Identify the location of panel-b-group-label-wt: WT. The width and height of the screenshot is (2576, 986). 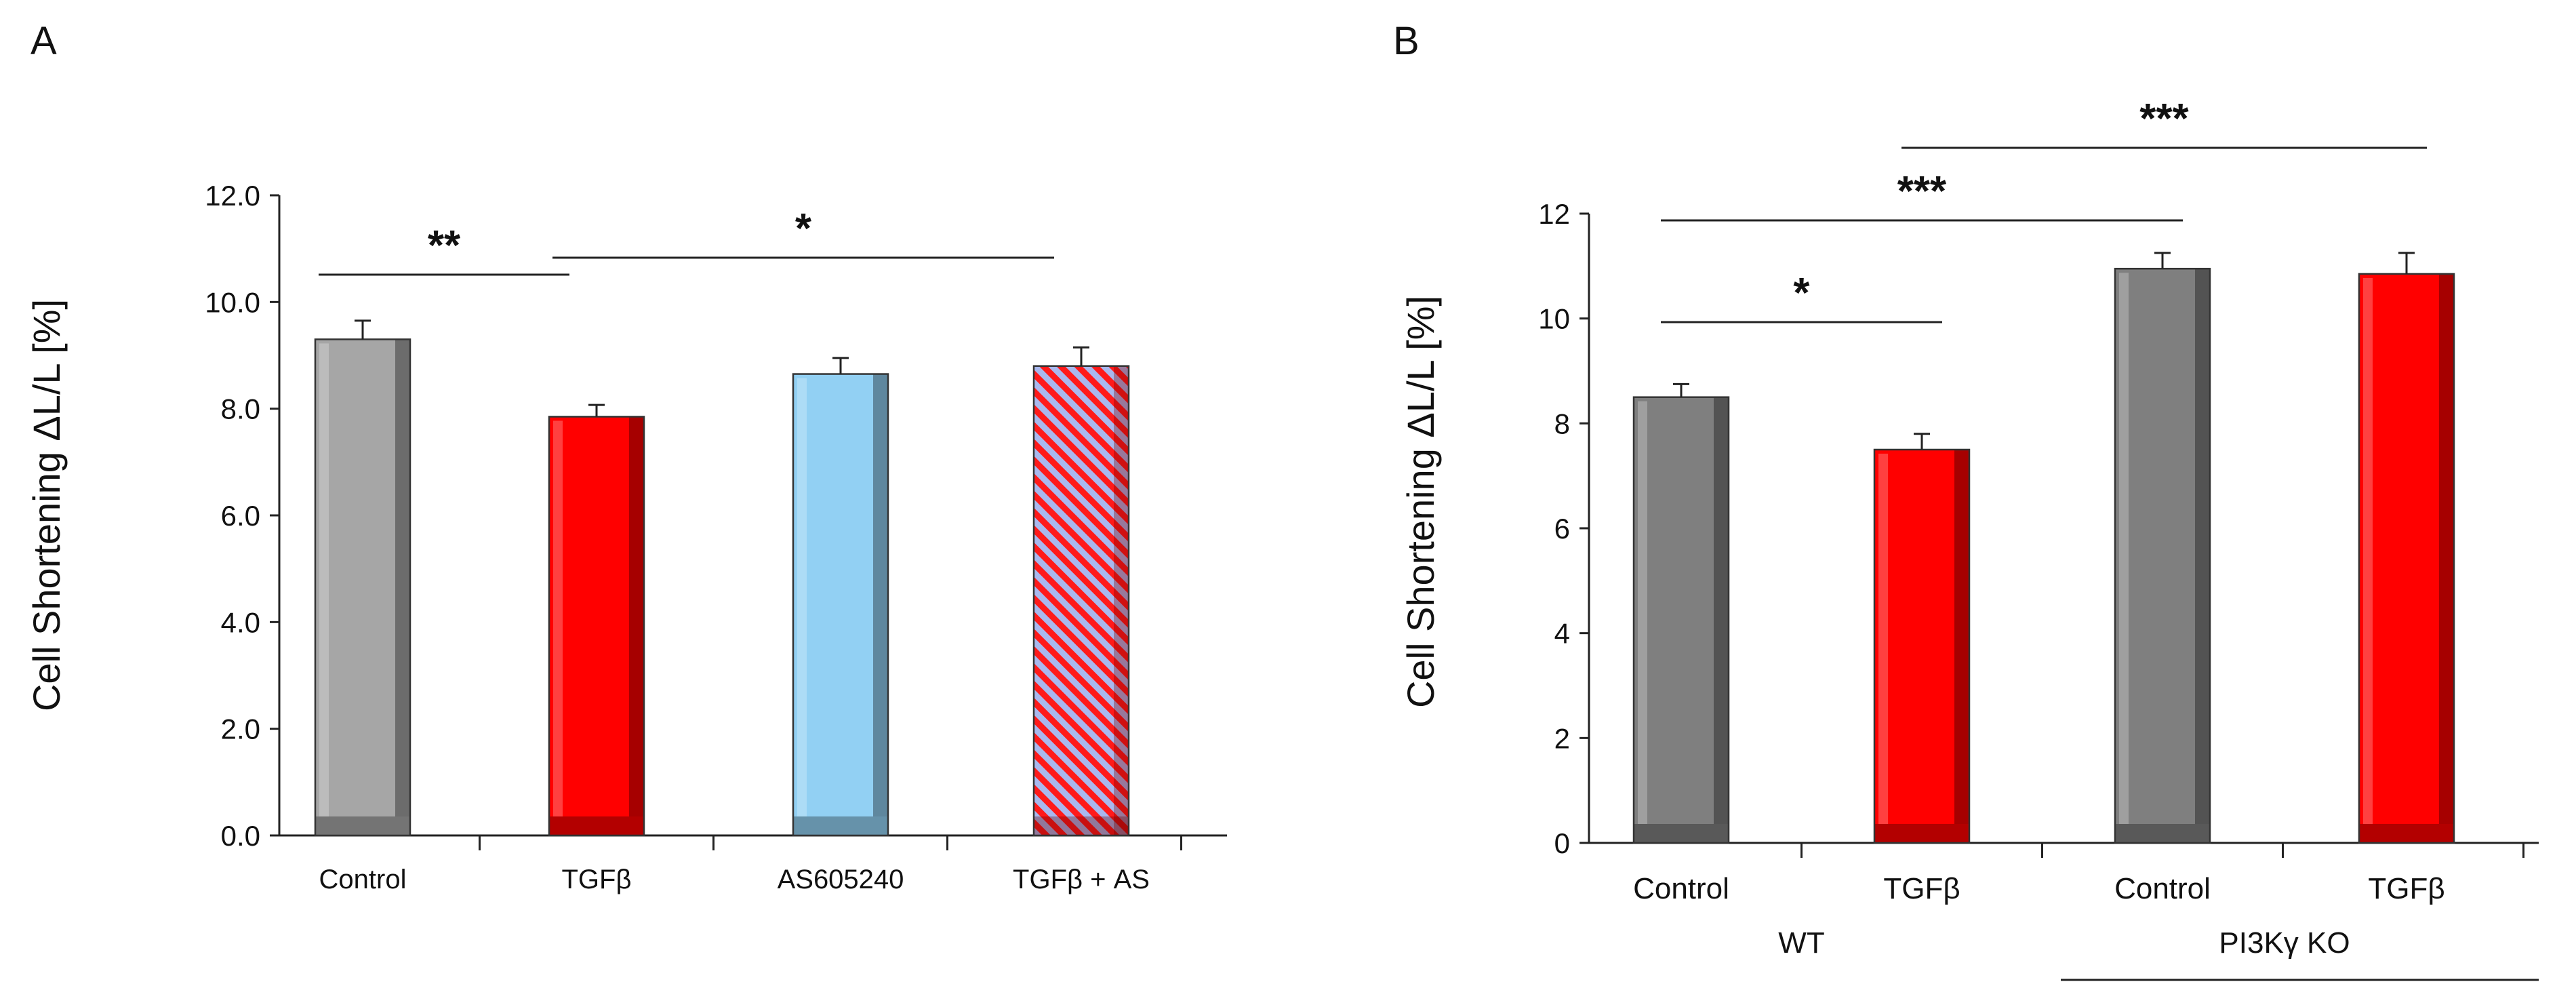
(1801, 943).